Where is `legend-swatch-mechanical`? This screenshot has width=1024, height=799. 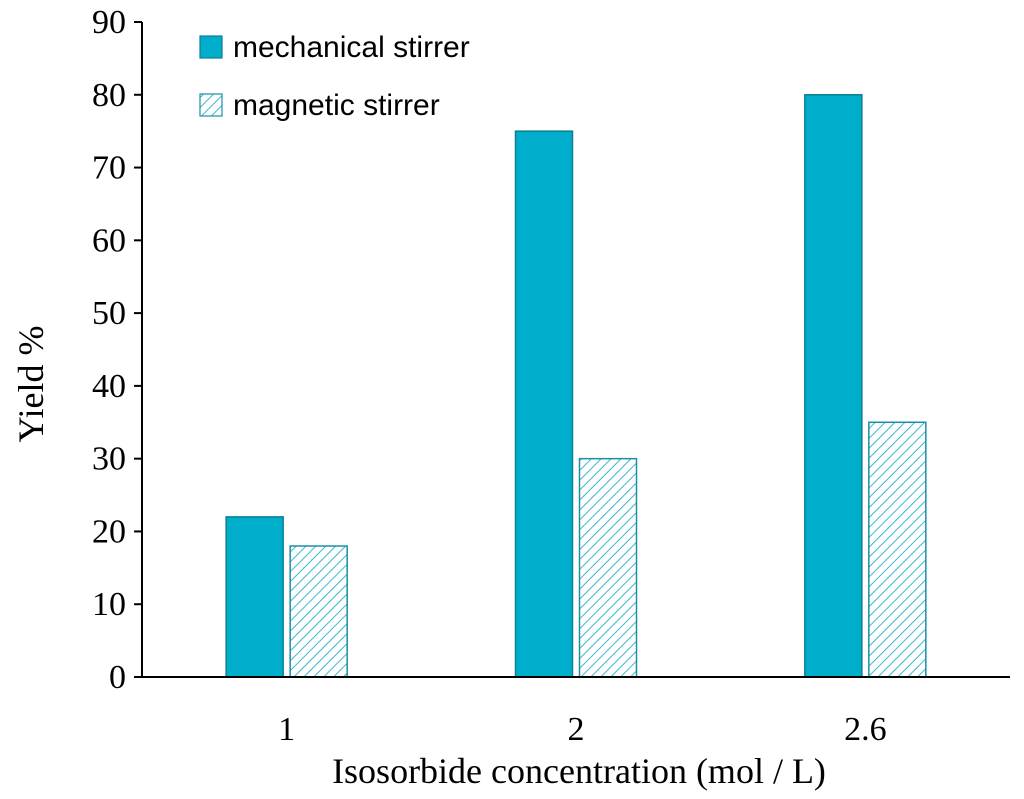 legend-swatch-mechanical is located at coordinates (211, 47).